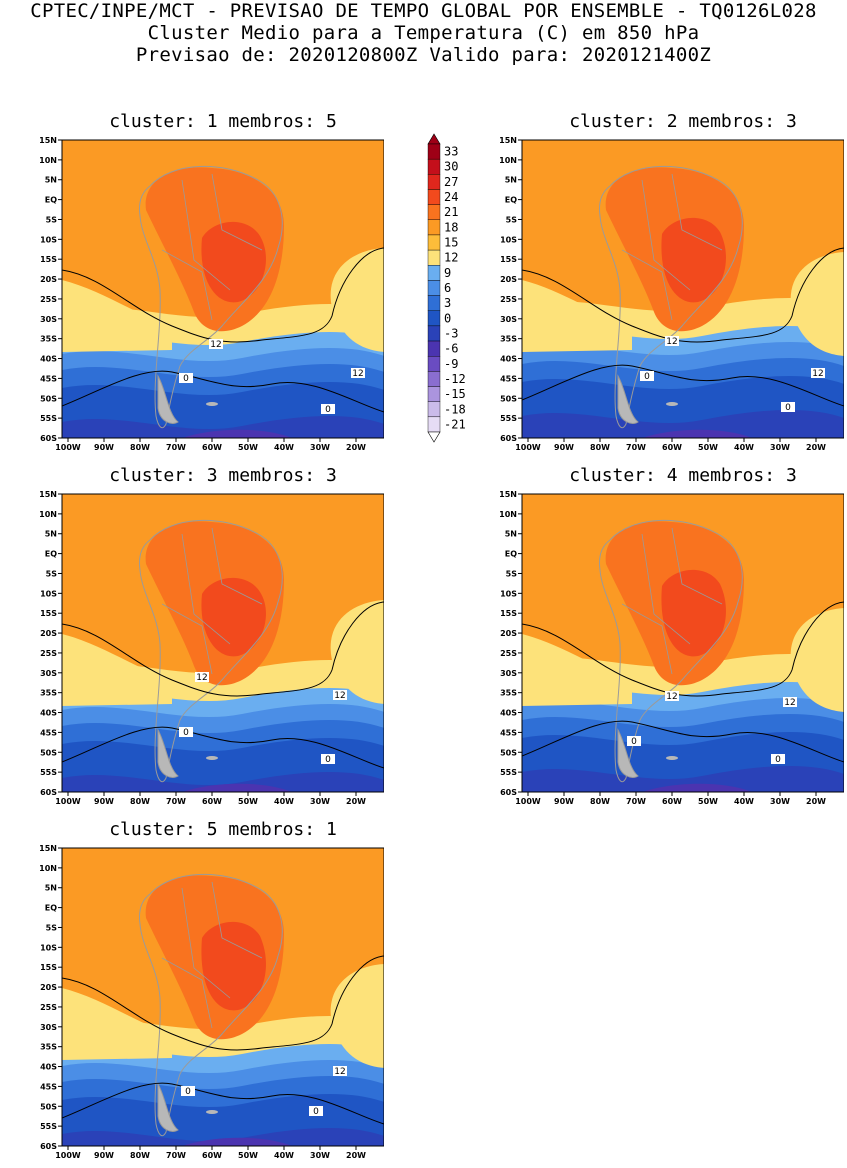  What do you see at coordinates (451, 243) in the screenshot?
I see `colorbar-label: 15` at bounding box center [451, 243].